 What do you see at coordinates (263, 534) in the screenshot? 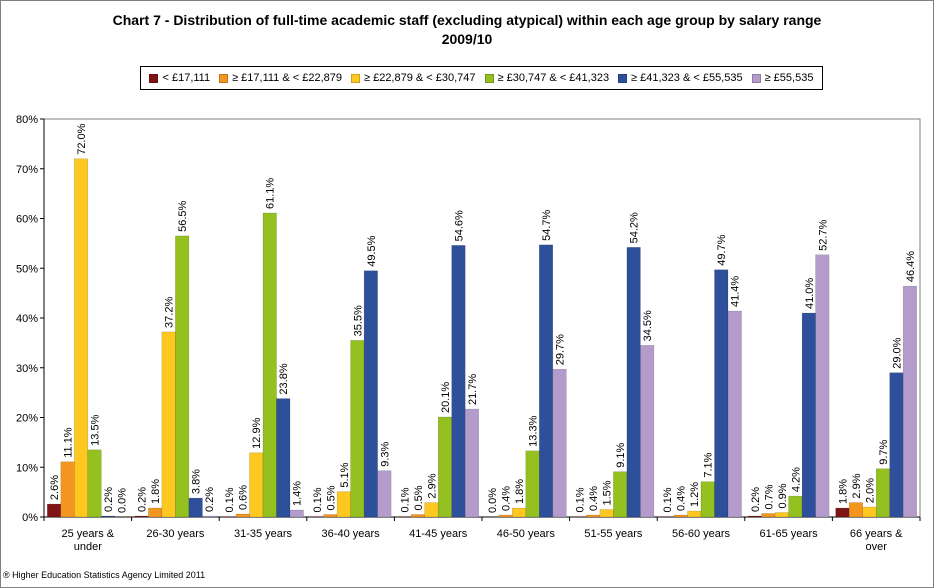
I see `x-tick-label: 31-35 years` at bounding box center [263, 534].